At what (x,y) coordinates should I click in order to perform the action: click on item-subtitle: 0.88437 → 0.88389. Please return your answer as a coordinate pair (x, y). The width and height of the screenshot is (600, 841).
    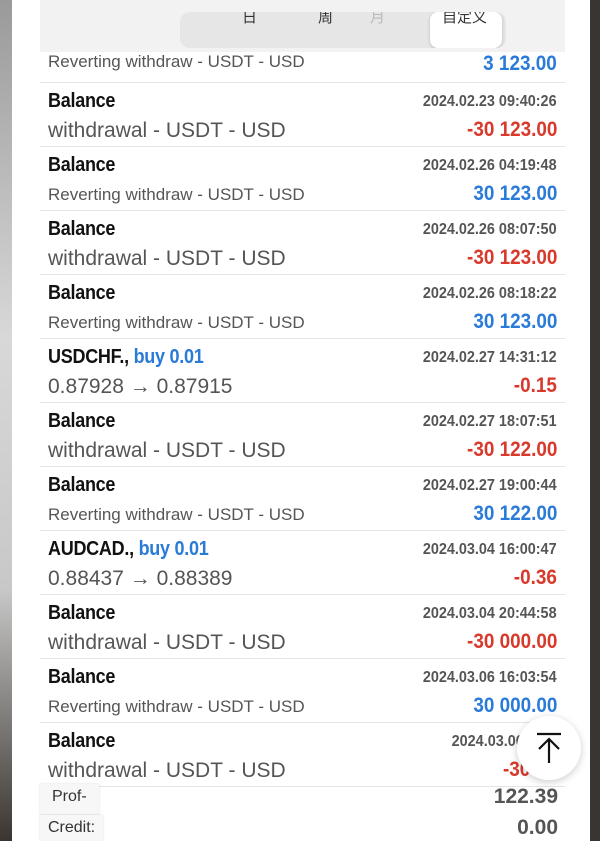
    Looking at the image, I should click on (140, 578).